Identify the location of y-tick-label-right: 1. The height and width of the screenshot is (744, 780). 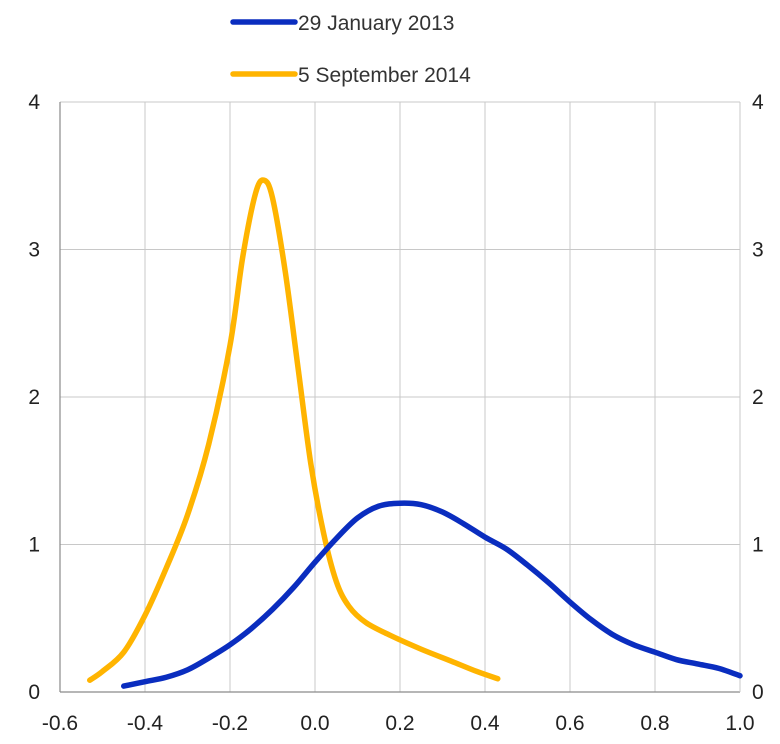
(758, 545).